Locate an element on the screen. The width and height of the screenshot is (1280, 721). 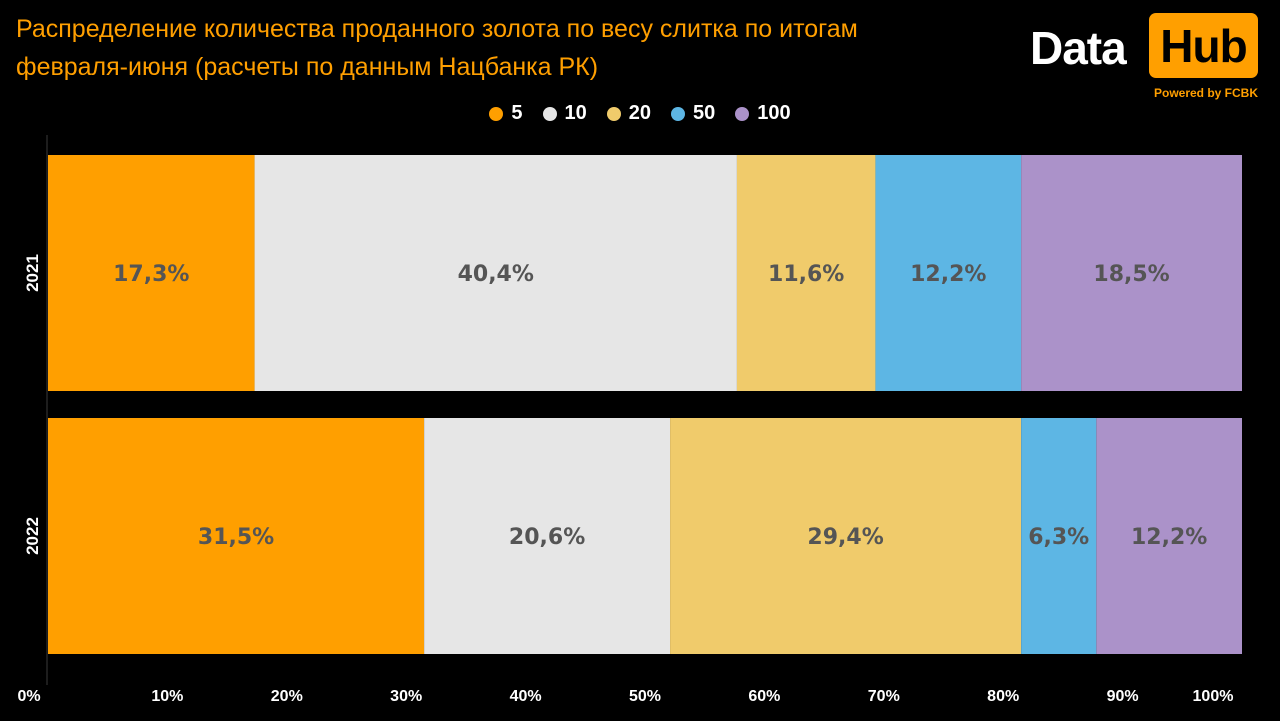
category-label-2022: 2022 is located at coordinates (32, 536).